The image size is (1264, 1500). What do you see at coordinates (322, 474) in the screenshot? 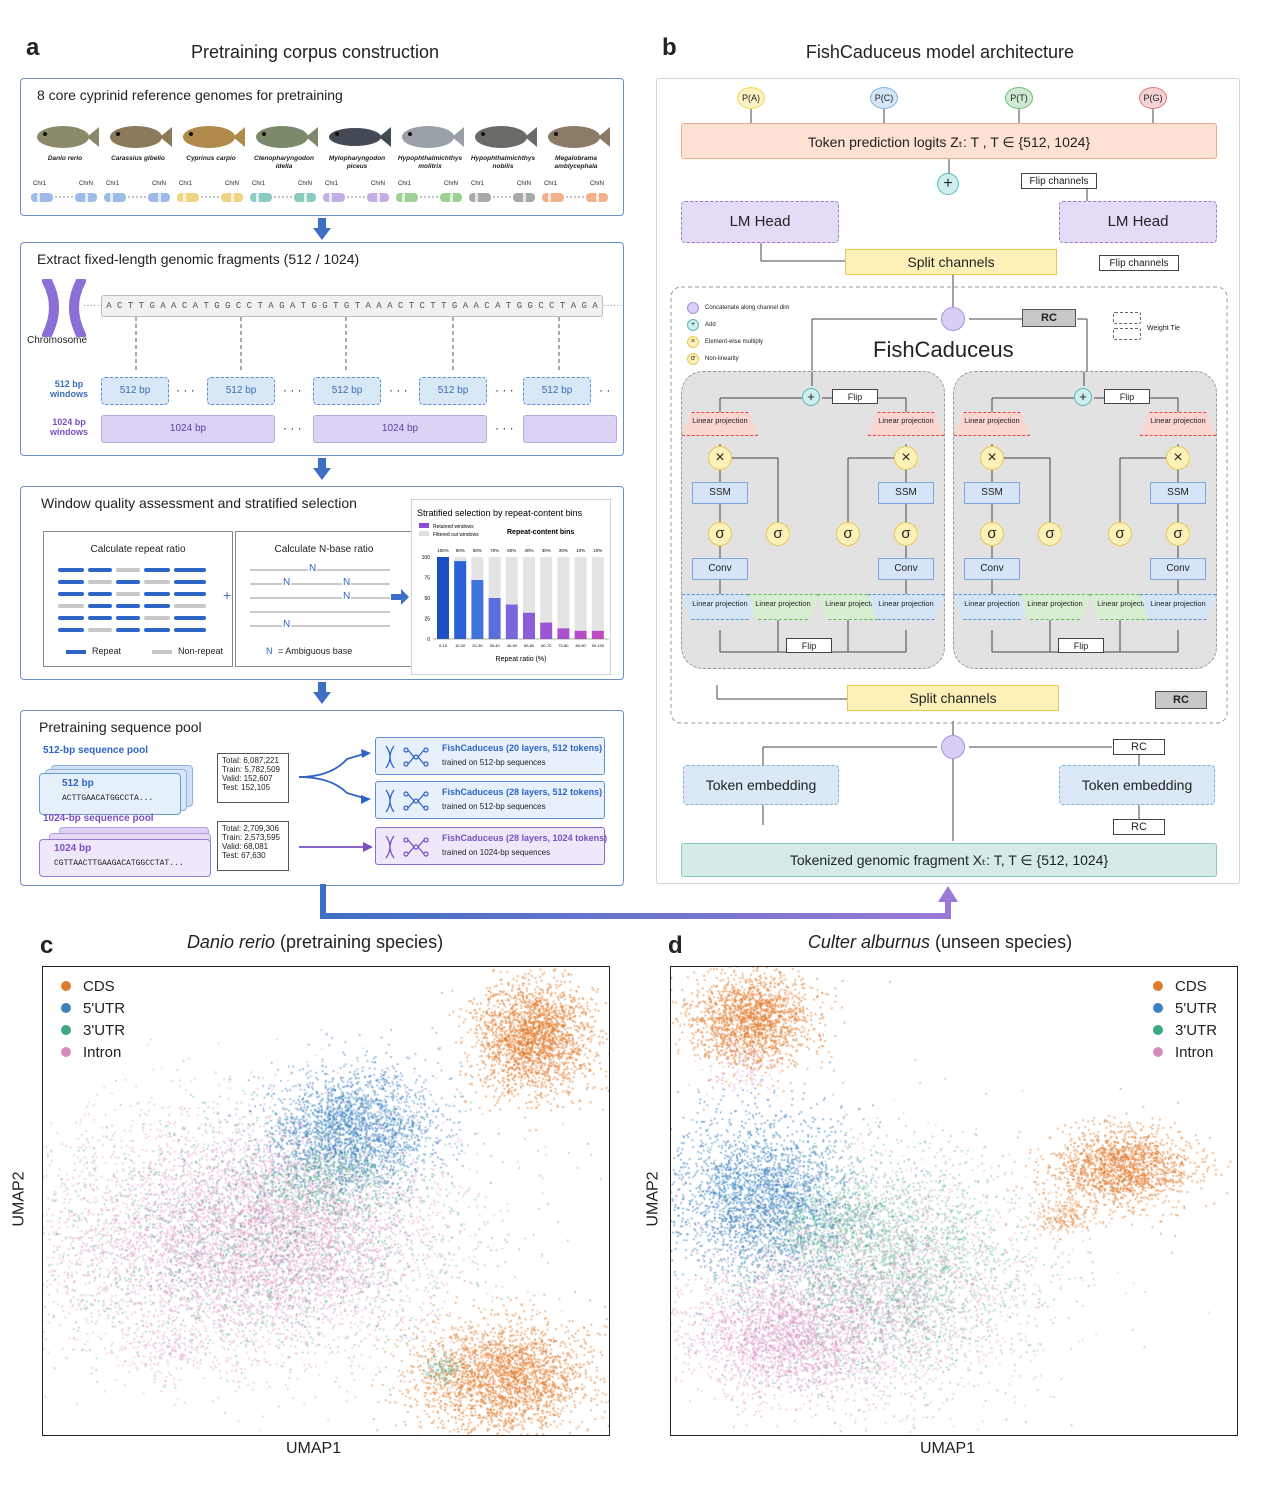
I see `arrow-2-head` at bounding box center [322, 474].